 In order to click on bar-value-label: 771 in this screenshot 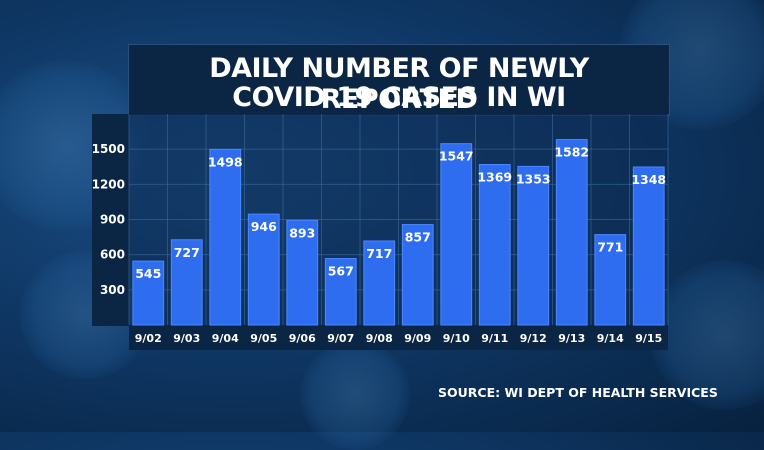, I will do `click(610, 247)`.